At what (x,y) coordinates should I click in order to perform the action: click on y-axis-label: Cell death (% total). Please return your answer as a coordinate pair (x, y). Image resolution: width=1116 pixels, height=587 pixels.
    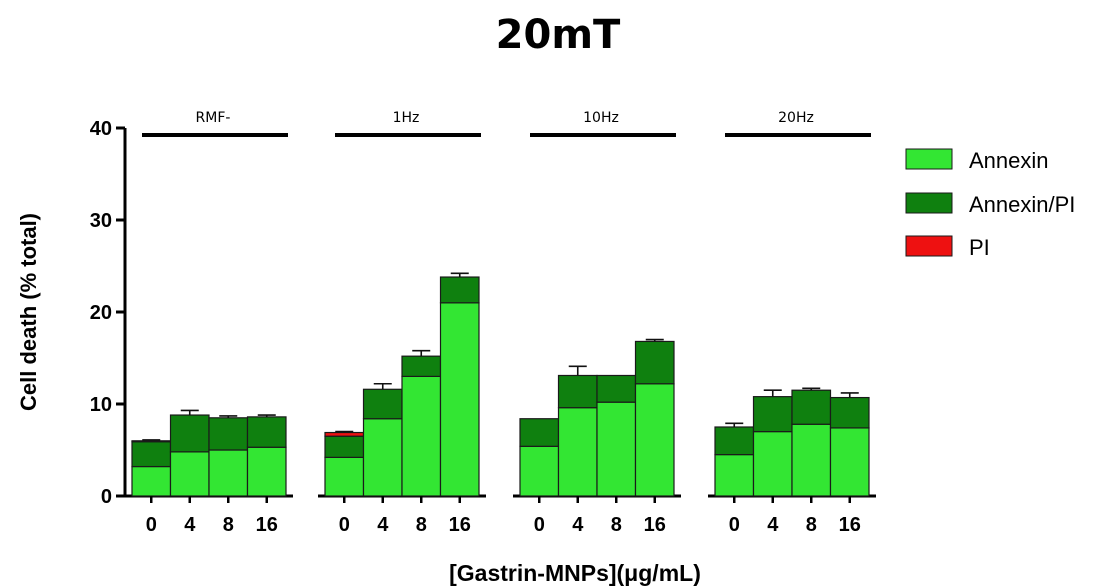
    Looking at the image, I should click on (28, 312).